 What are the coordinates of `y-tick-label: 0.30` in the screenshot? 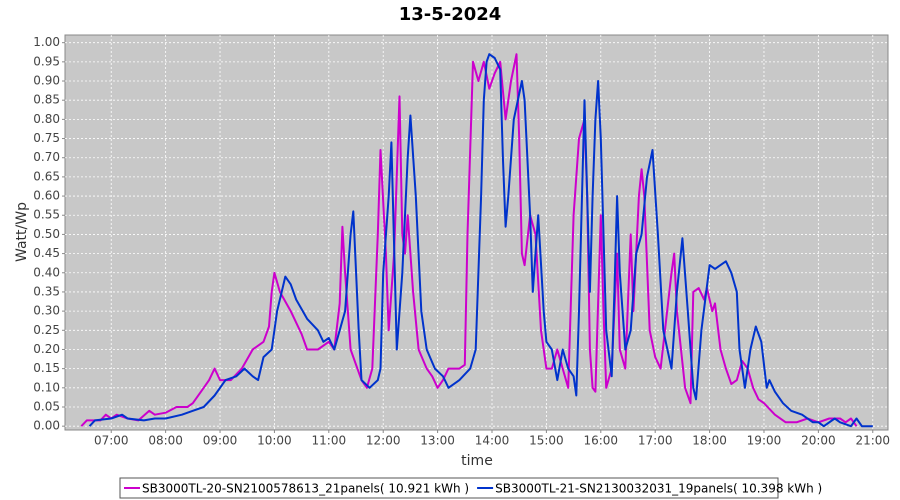 It's located at (46, 311).